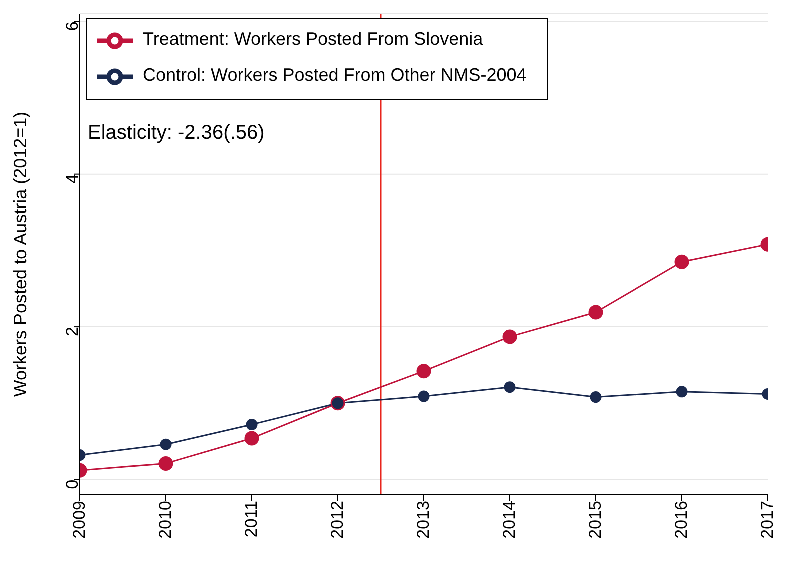 The image size is (799, 571). I want to click on x-tick-label: 2012, so click(338, 520).